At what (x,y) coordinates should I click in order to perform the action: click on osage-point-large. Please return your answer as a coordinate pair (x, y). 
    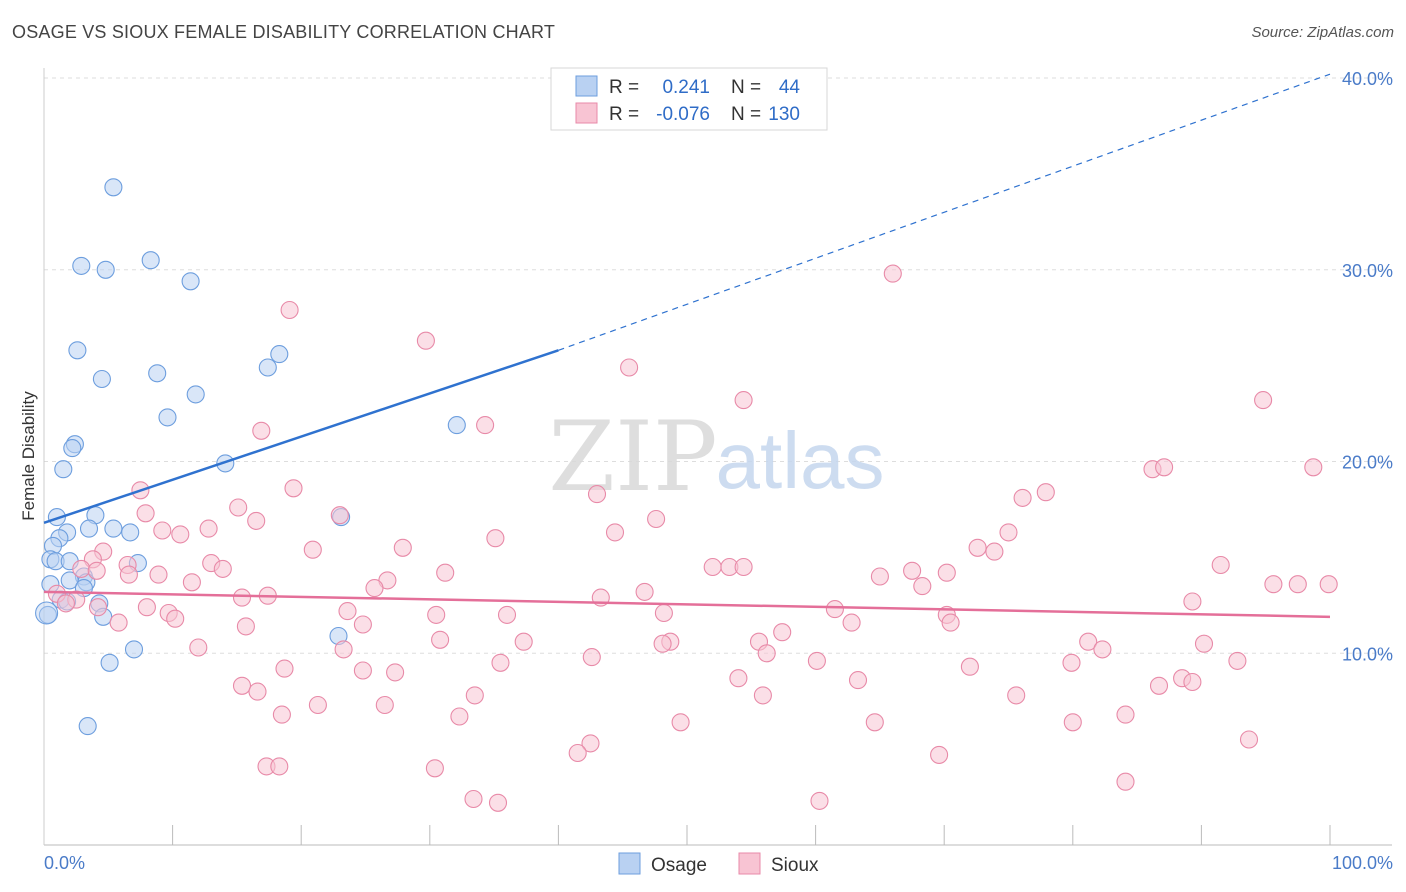
    Looking at the image, I should click on (47, 613).